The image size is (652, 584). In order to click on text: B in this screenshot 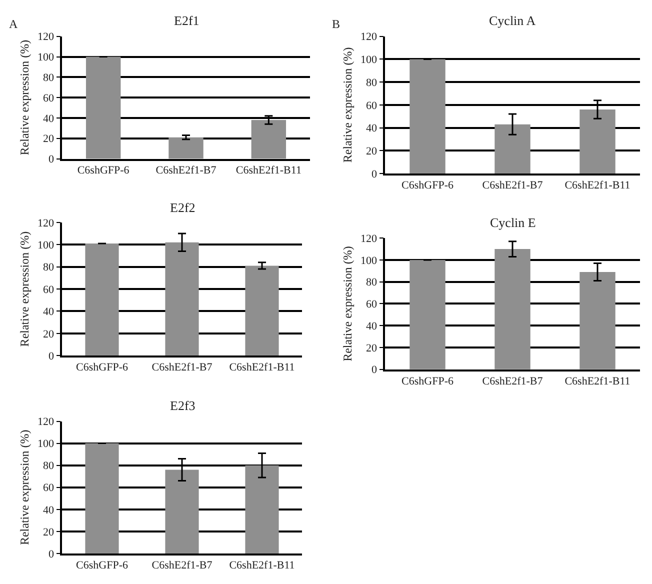, I will do `click(336, 24)`.